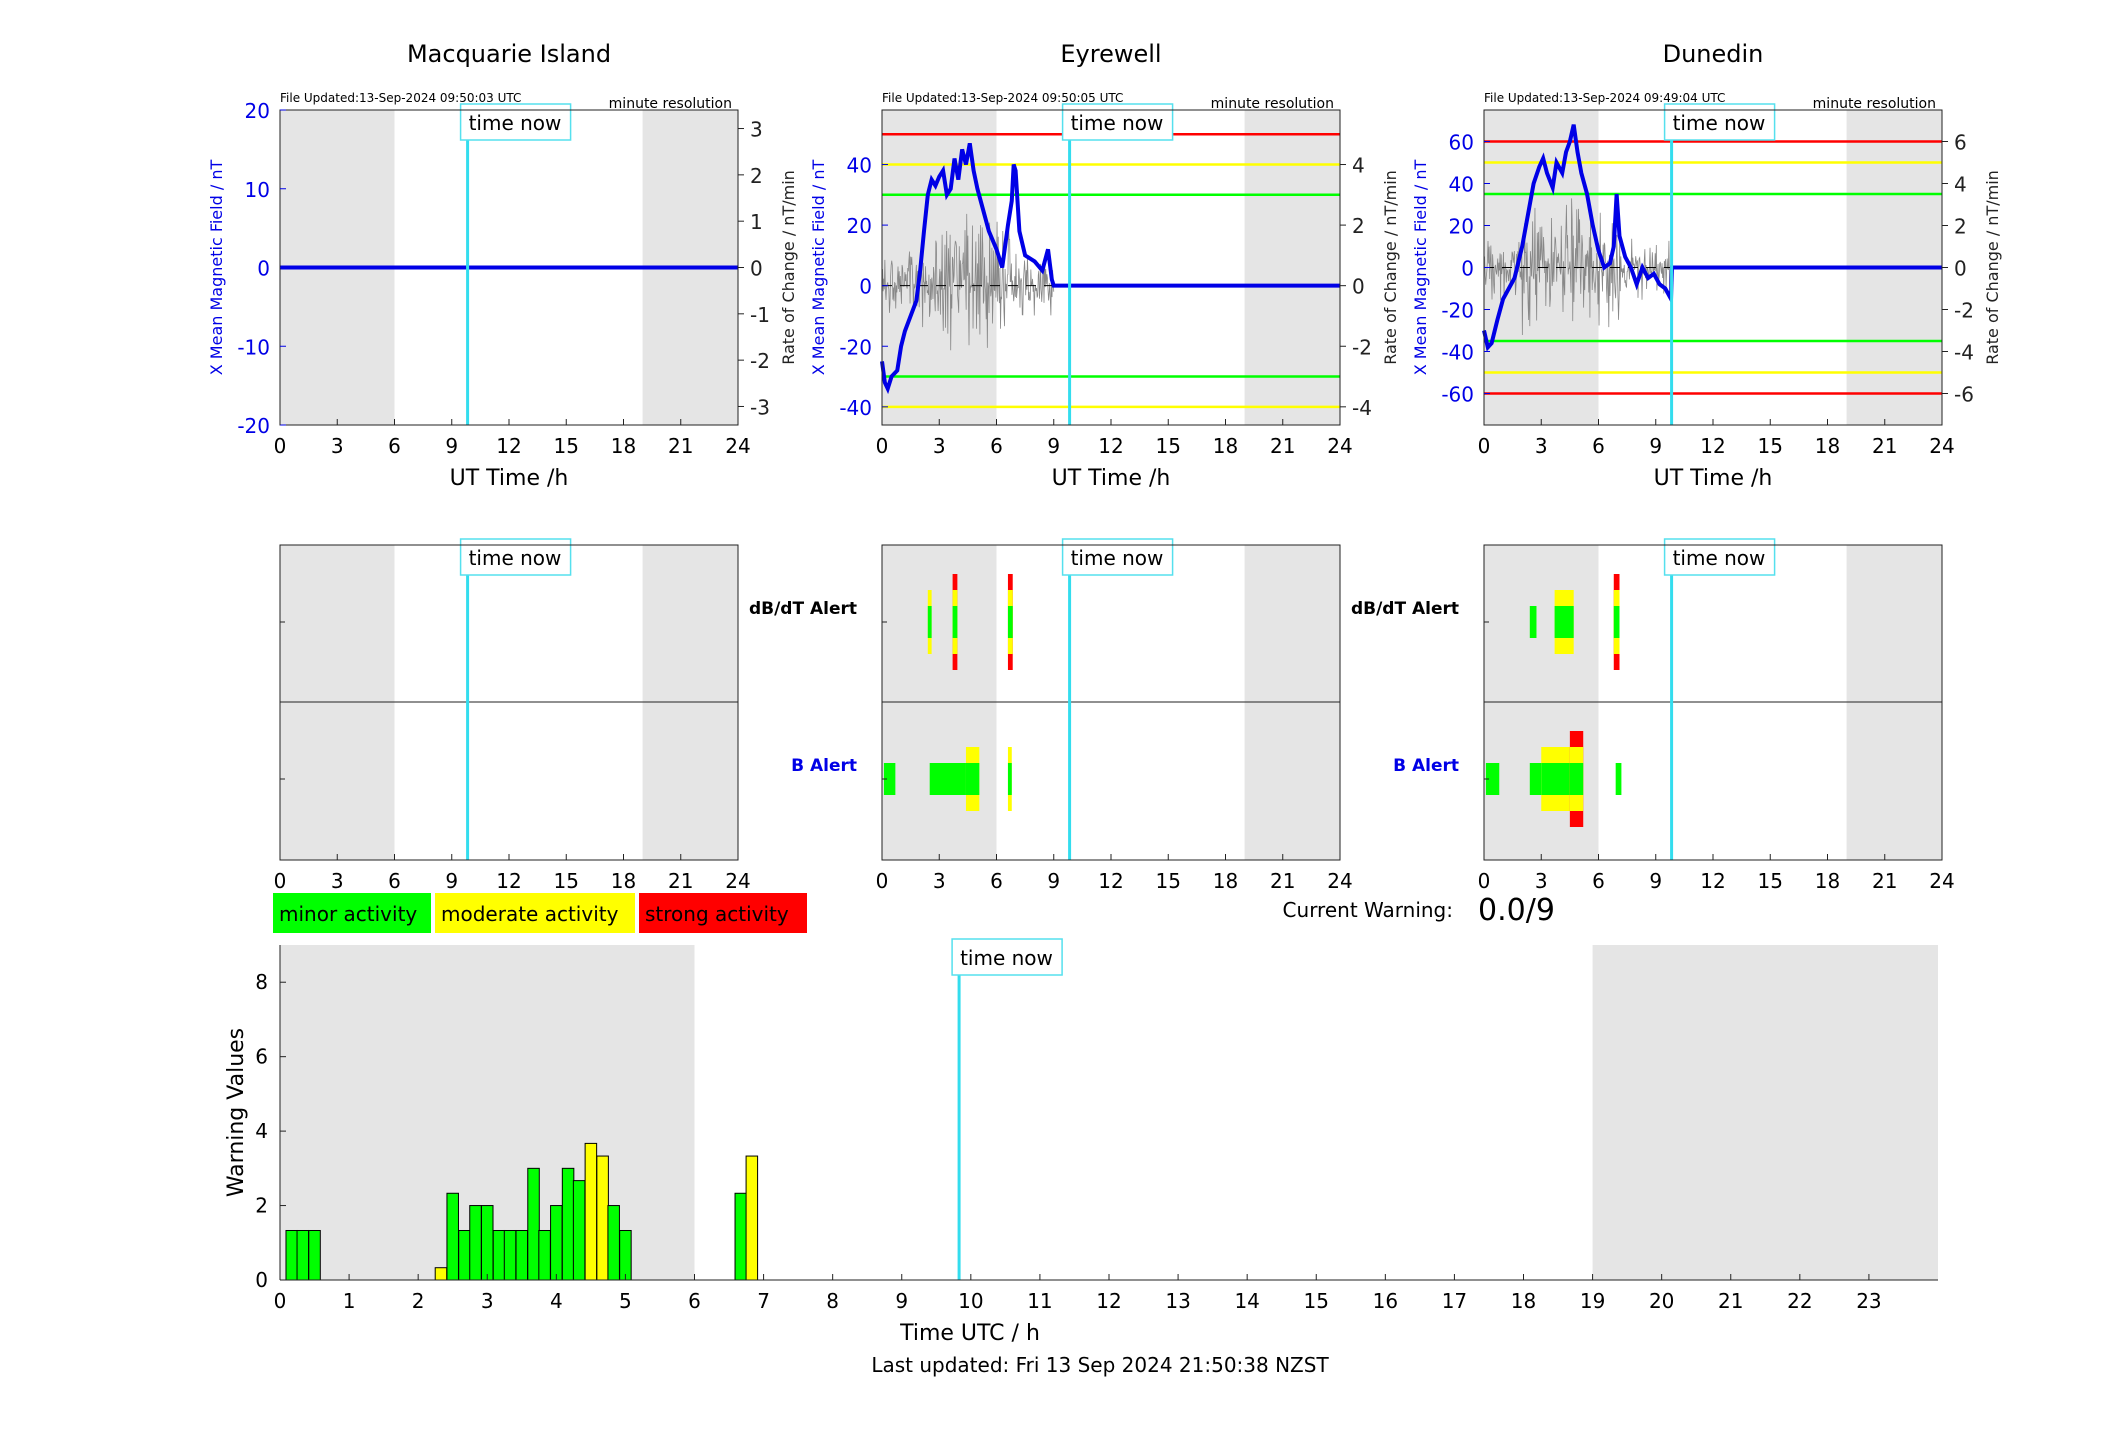  I want to click on night-shade, so click(1765, 1112).